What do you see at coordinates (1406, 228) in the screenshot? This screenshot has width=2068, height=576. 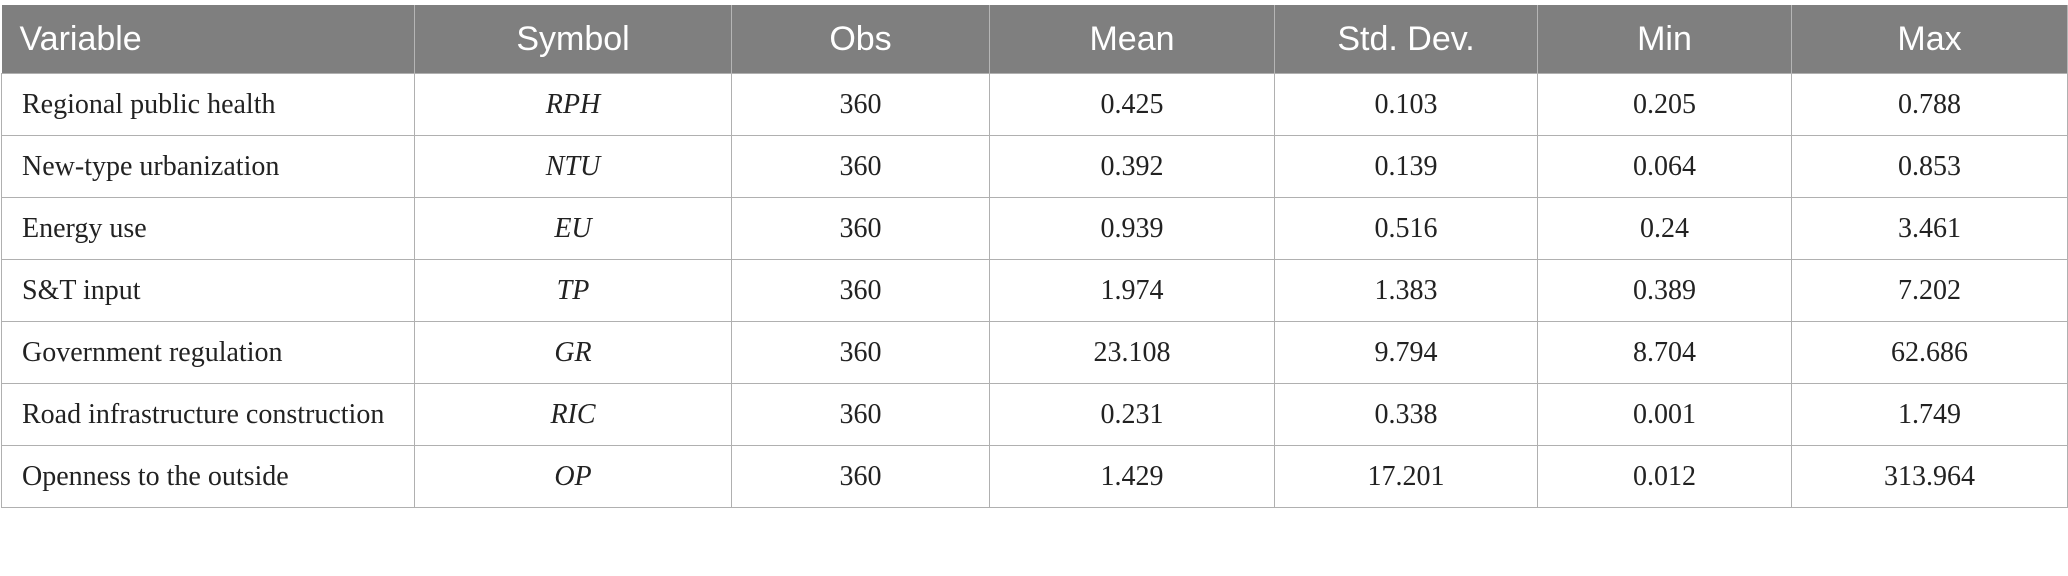 I see `table-cell: 0.516` at bounding box center [1406, 228].